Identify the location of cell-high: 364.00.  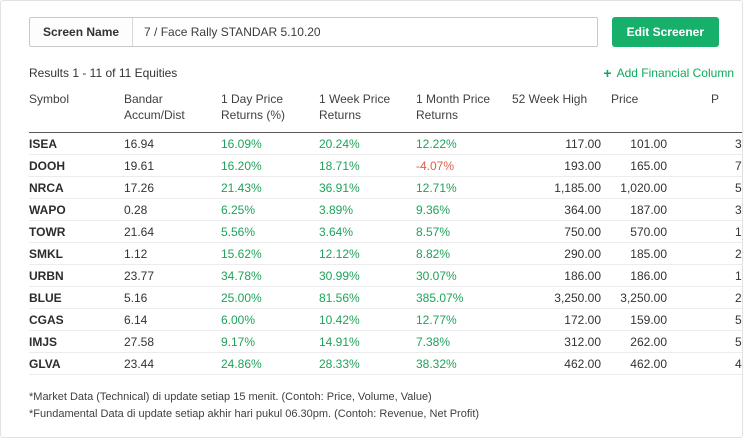
(561, 210).